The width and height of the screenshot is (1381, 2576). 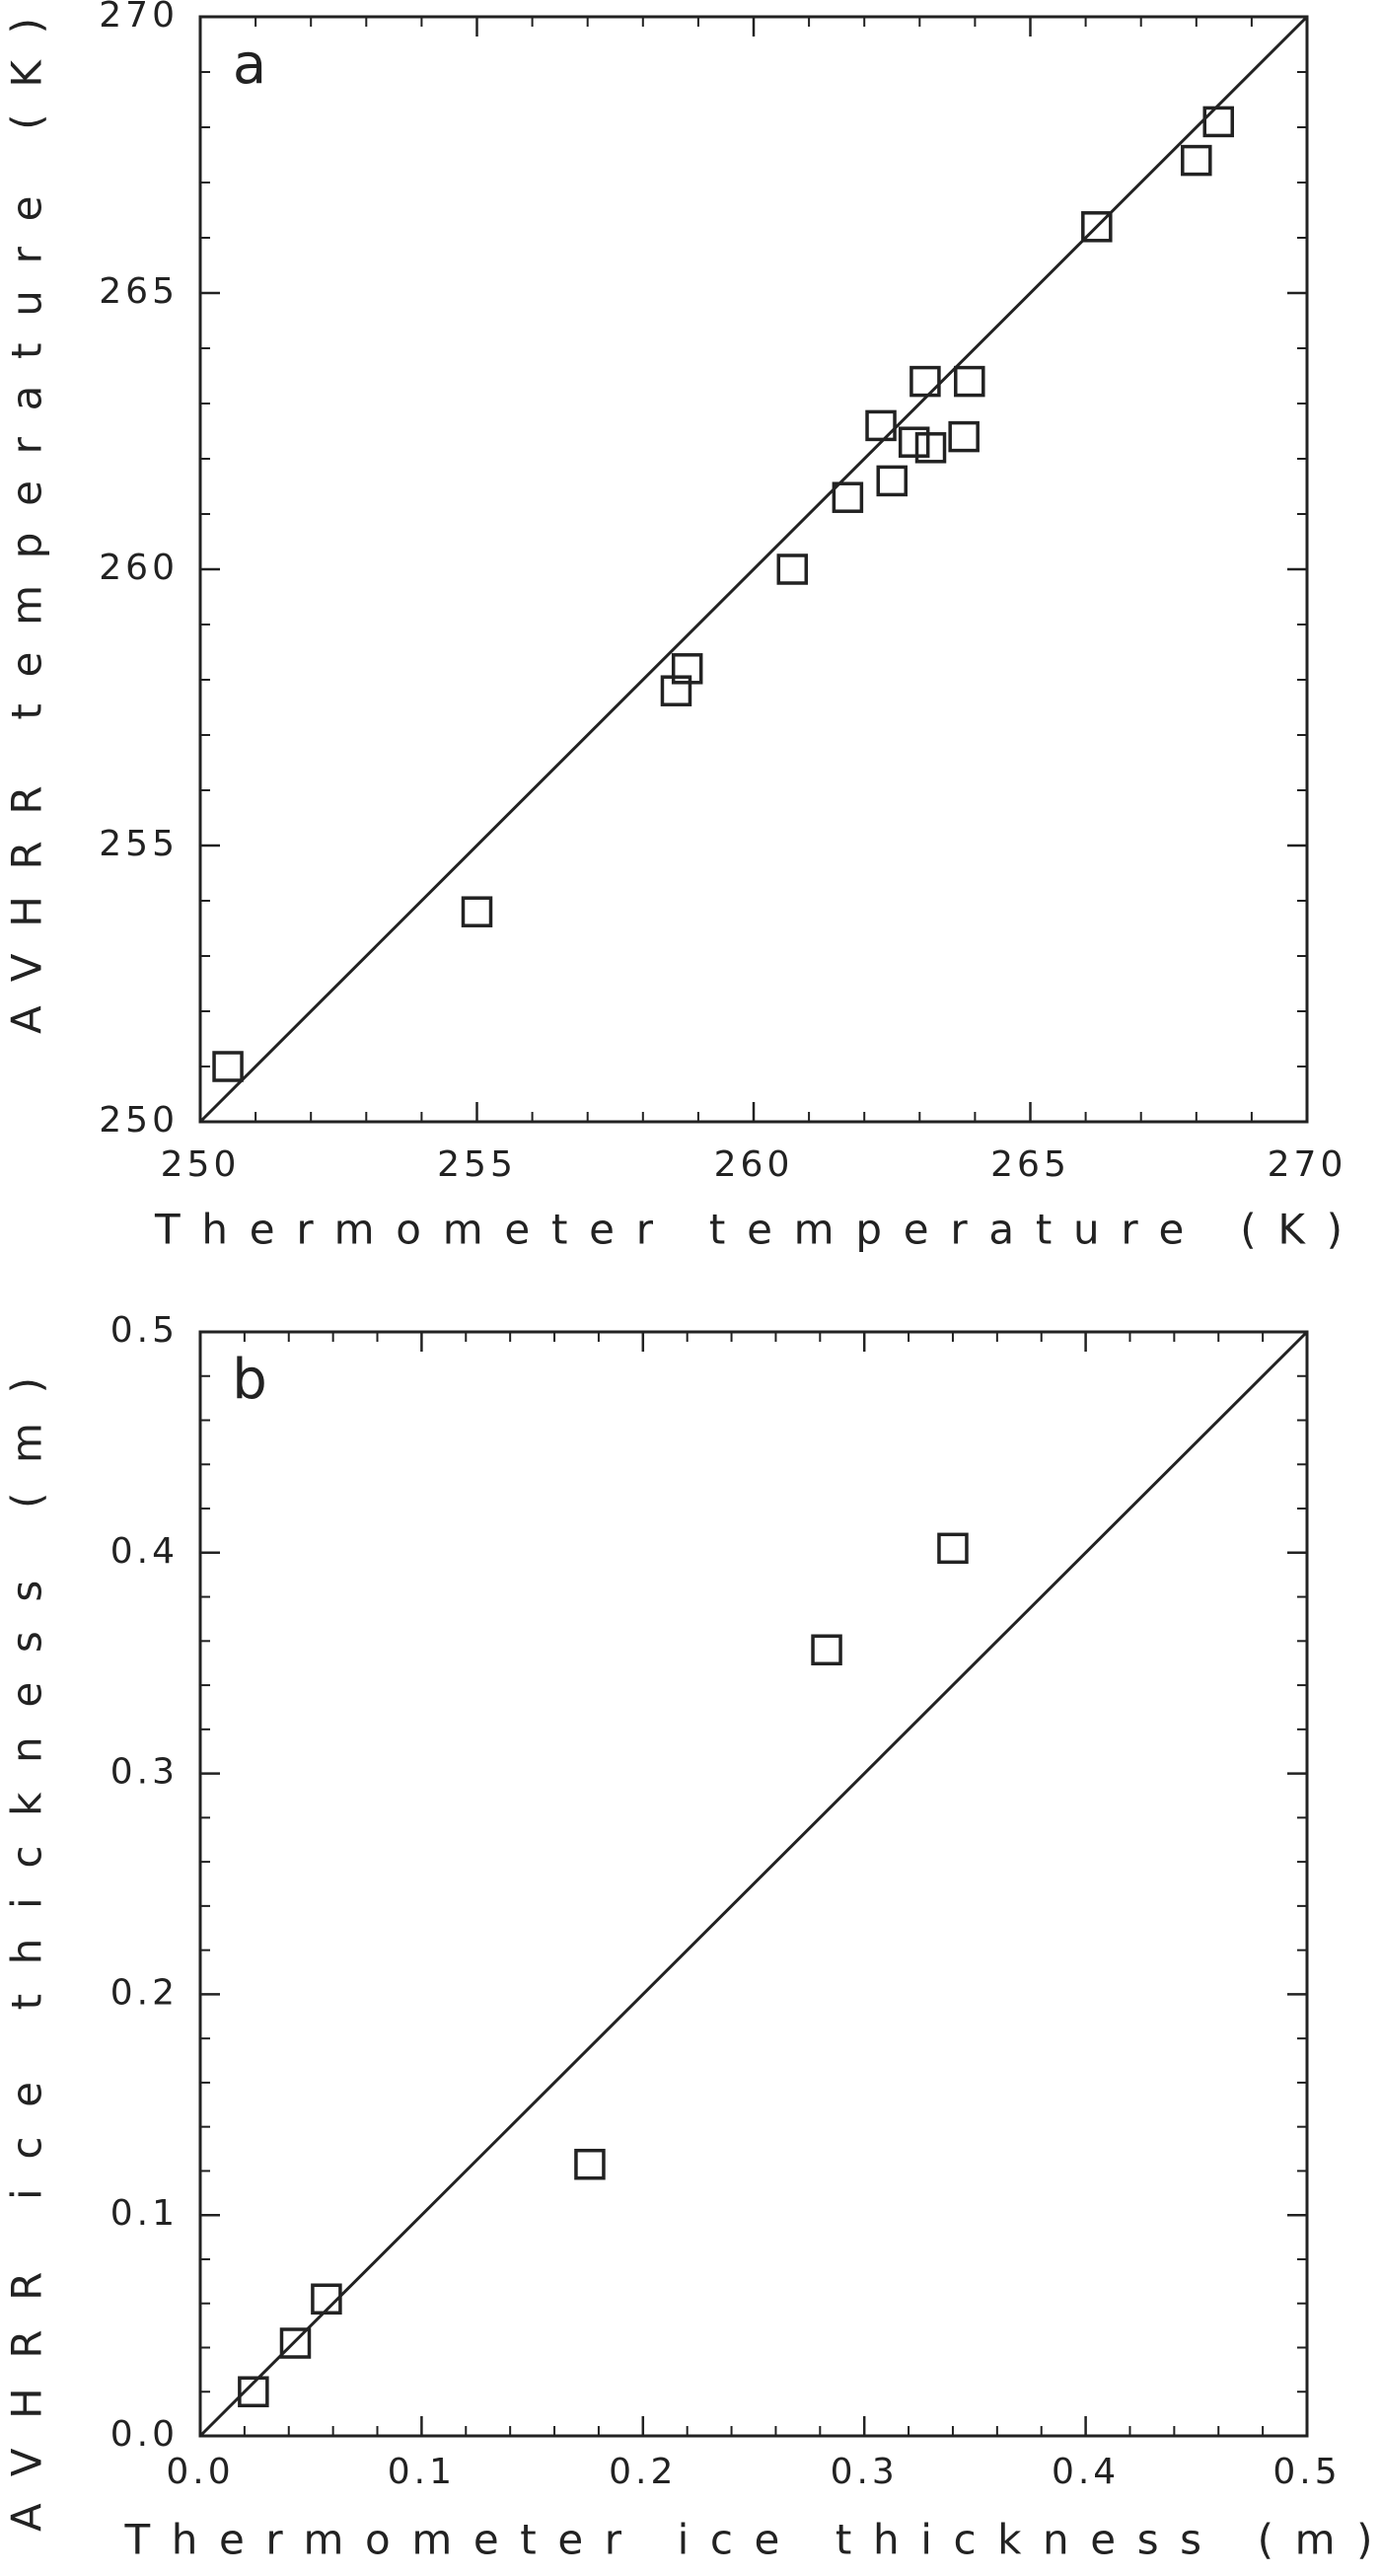 What do you see at coordinates (139, 844) in the screenshot?
I see `y-tick-label: 255` at bounding box center [139, 844].